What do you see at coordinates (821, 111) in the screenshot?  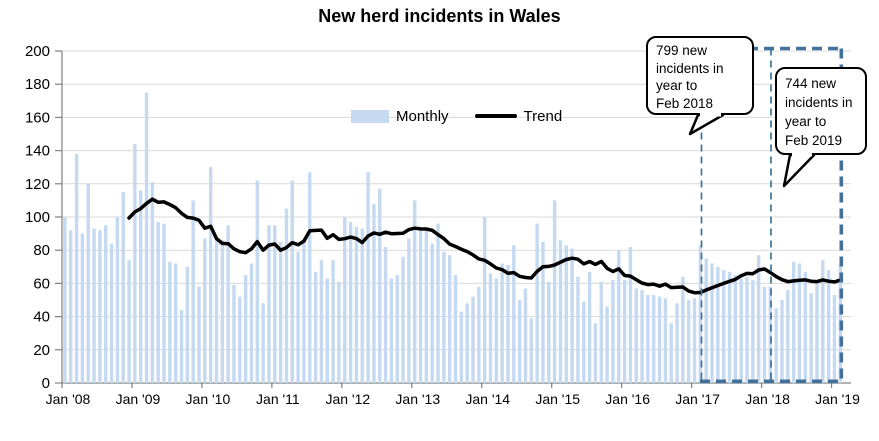 I see `callout-year-to-feb-2019: 744 new incidents in year to Feb 2019` at bounding box center [821, 111].